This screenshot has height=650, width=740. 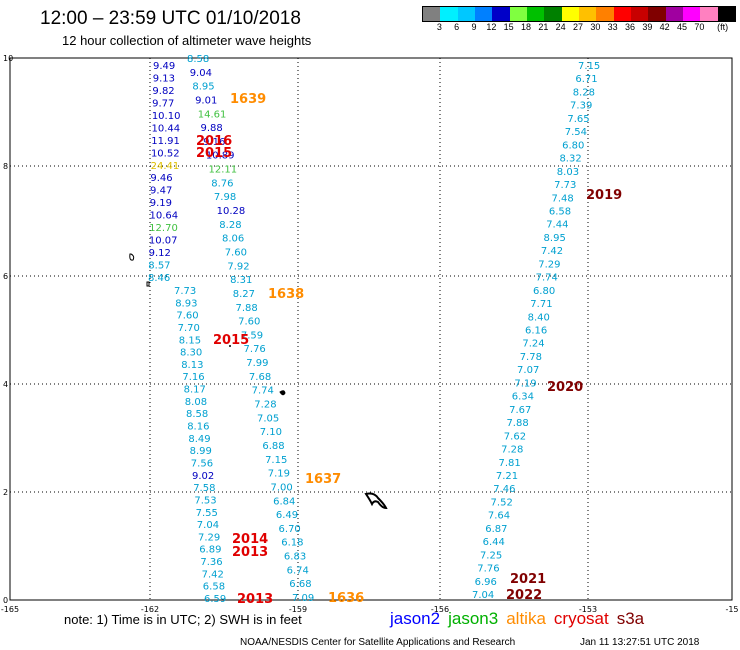 What do you see at coordinates (165, 166) in the screenshot?
I see `wave-height-value: 24.41` at bounding box center [165, 166].